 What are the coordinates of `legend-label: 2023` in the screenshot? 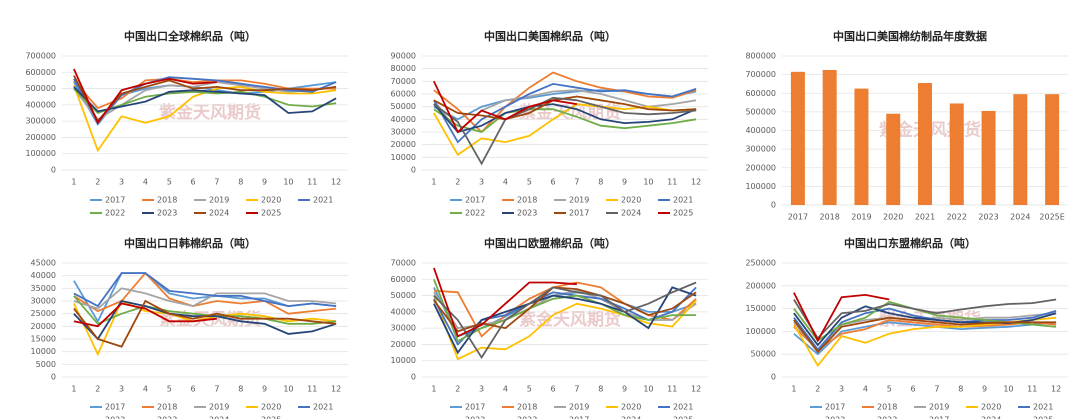 It's located at (527, 213).